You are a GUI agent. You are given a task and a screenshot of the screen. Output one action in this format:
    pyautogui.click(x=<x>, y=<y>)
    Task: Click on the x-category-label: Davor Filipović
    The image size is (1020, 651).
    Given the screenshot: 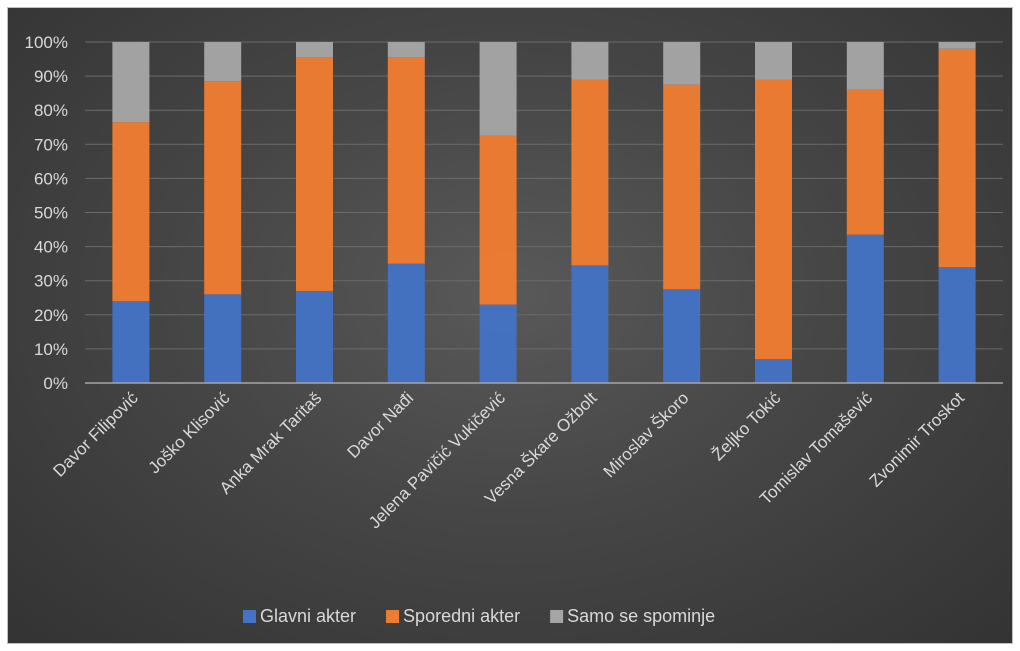 What is the action you would take?
    pyautogui.click(x=95, y=434)
    